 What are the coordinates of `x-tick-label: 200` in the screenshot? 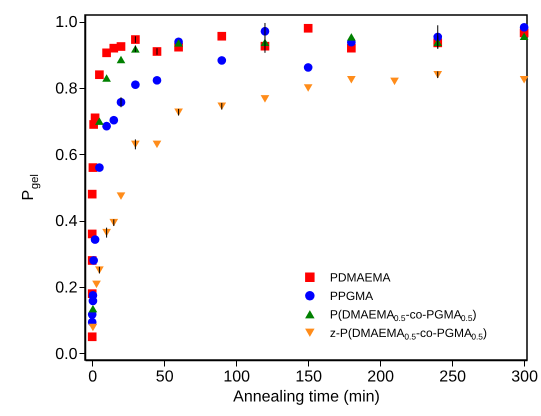 It's located at (380, 377).